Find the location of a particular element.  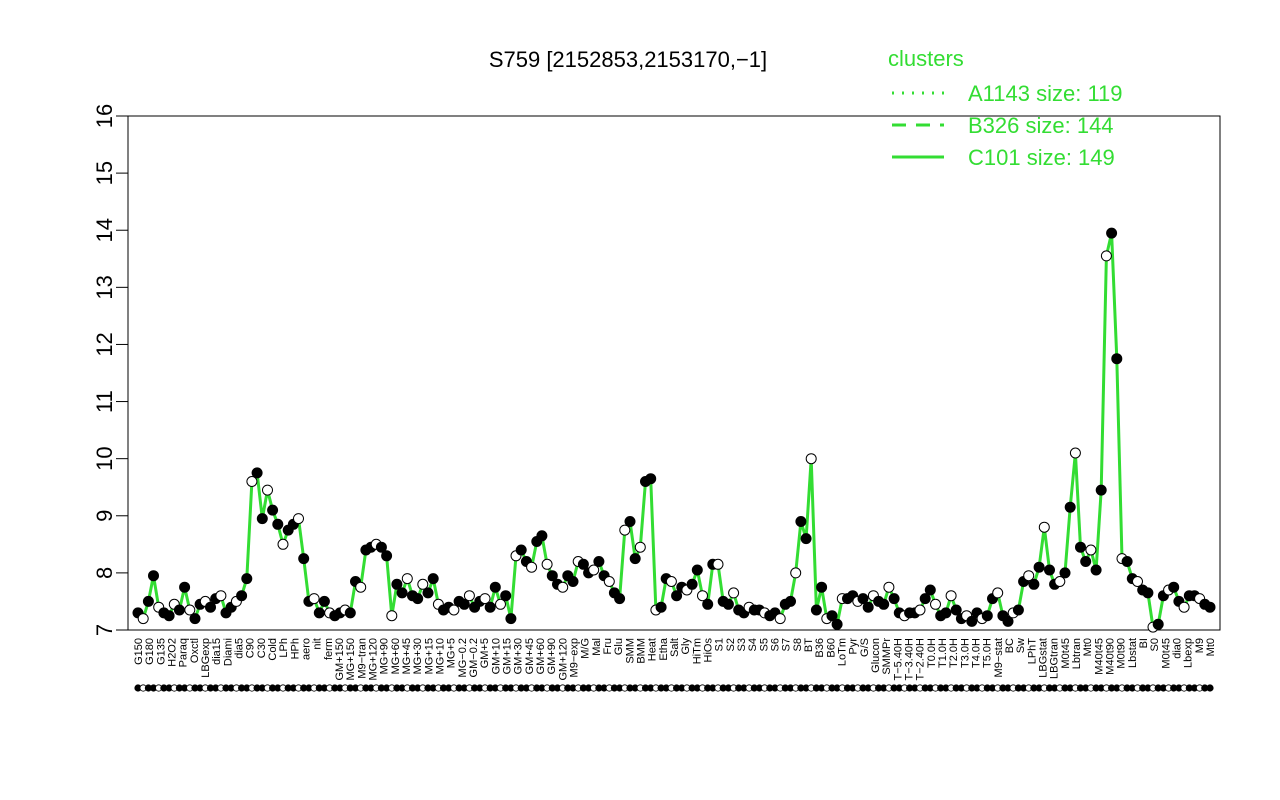

y-tick-label: 10 is located at coordinates (104, 458).